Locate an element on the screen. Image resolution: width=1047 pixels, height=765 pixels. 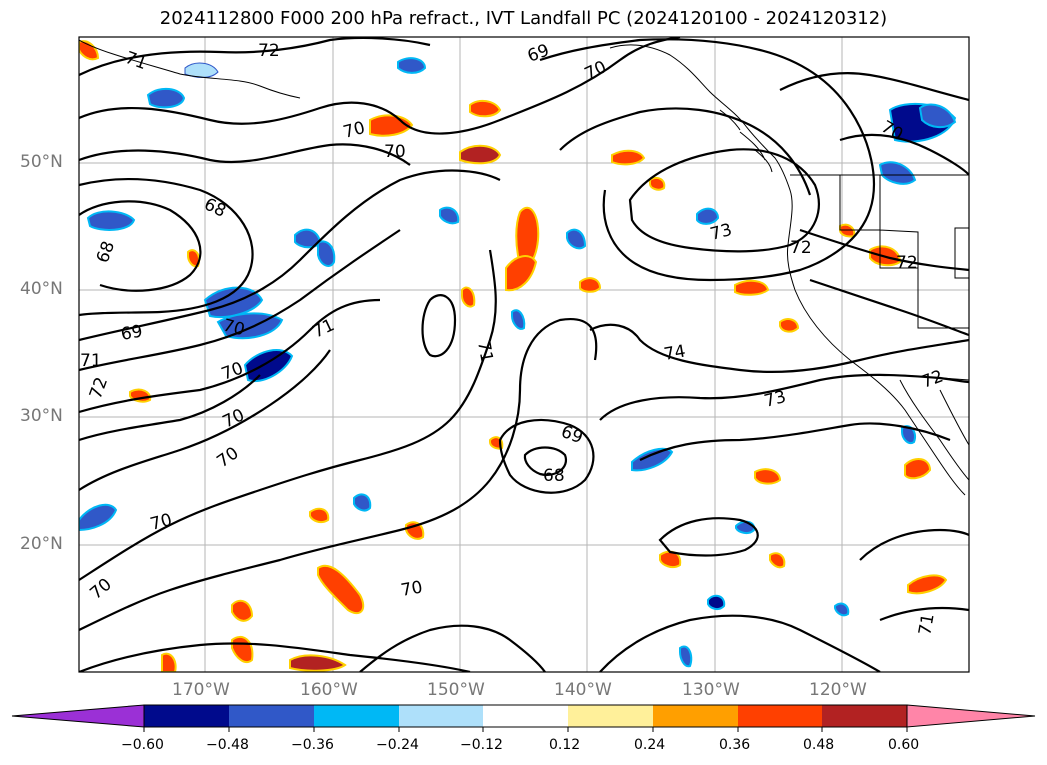
colorbar-tick-label: −0.24 is located at coordinates (397, 745).